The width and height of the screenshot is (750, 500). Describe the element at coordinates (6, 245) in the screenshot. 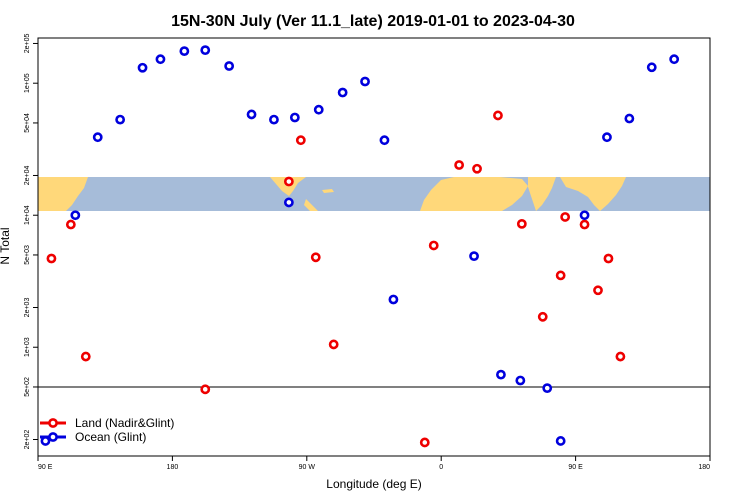

I see `y-axis-label: N Total` at that location.